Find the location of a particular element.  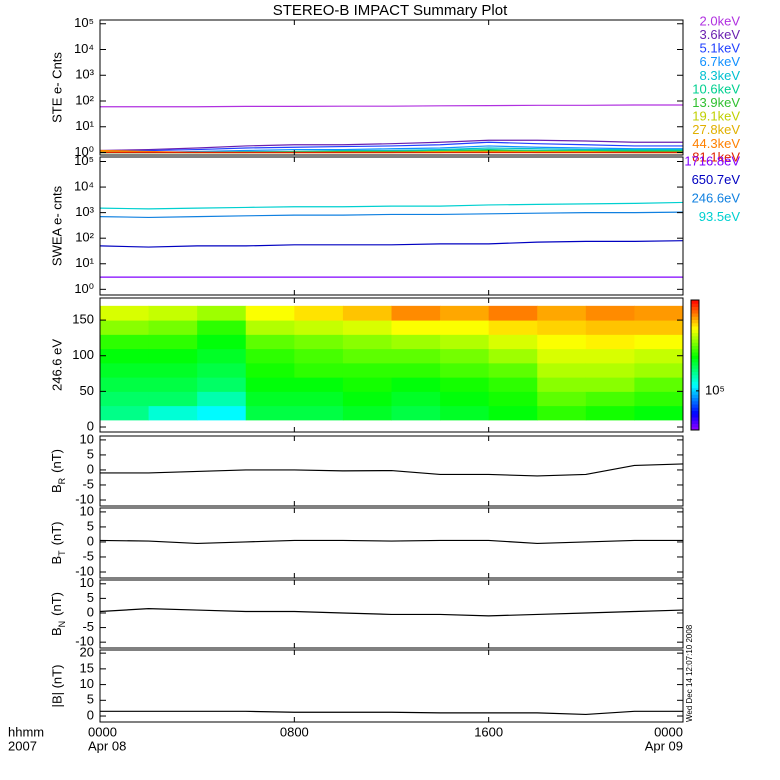

x-tick-label: 1600 is located at coordinates (488, 731).